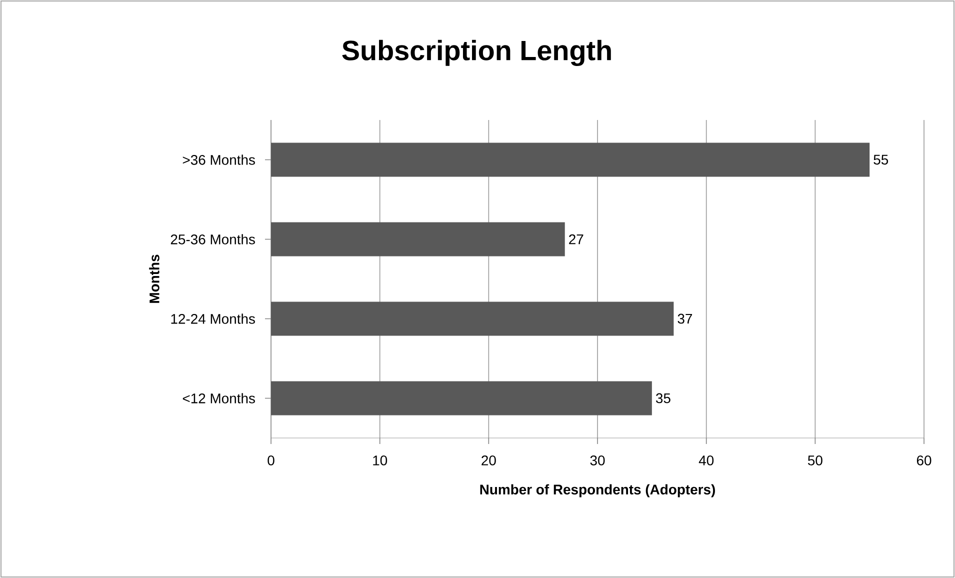 The image size is (955, 578). I want to click on data-label: 55, so click(881, 159).